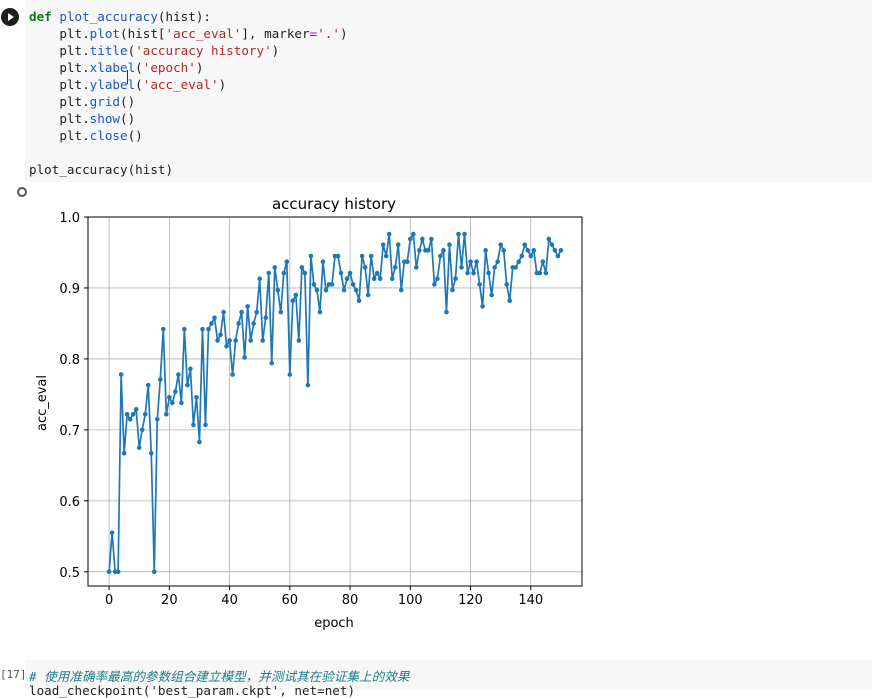 The image size is (872, 698). Describe the element at coordinates (328, 33) in the screenshot. I see `code-token: '.'` at that location.